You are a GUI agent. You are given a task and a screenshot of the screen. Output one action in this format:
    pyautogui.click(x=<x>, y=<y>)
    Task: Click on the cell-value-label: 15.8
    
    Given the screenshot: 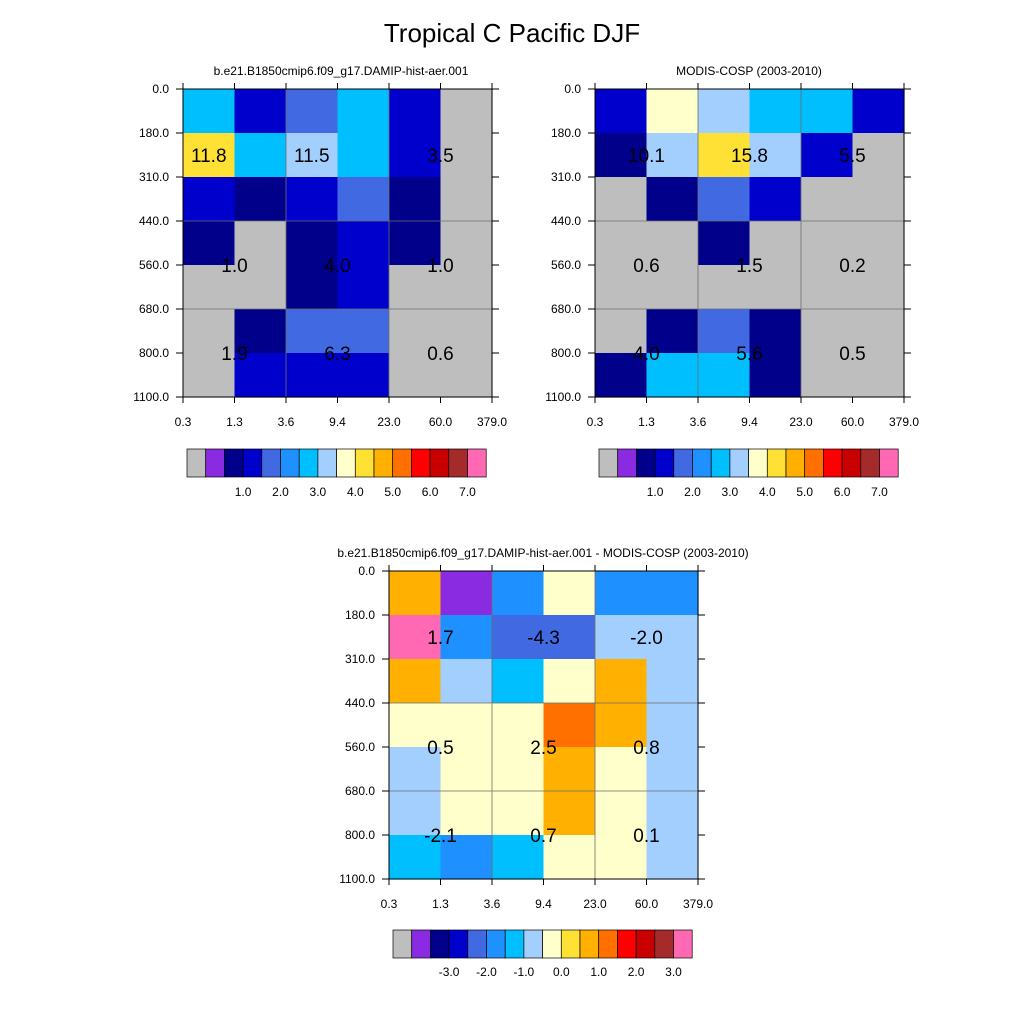 What is the action you would take?
    pyautogui.click(x=749, y=156)
    